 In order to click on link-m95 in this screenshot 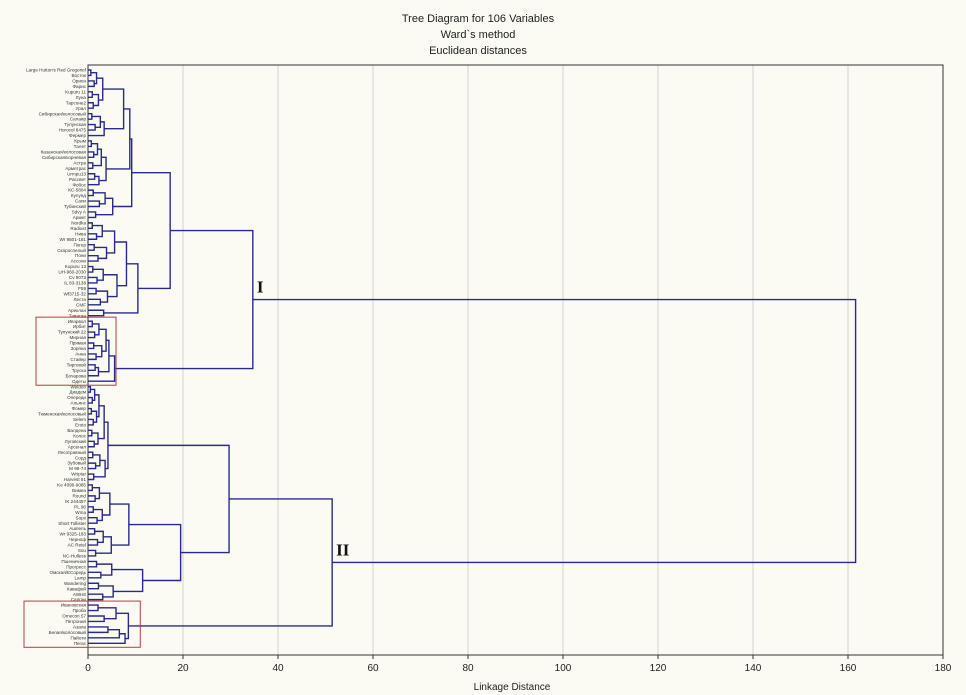, I will do `click(155, 552)`.